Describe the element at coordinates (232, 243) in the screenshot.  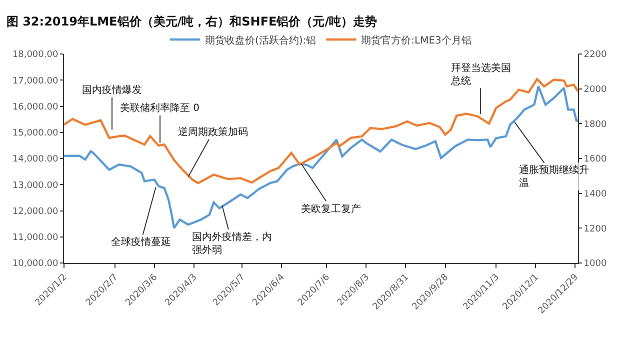
I see `annotation: 国内外疫情差，内强外弱` at that location.